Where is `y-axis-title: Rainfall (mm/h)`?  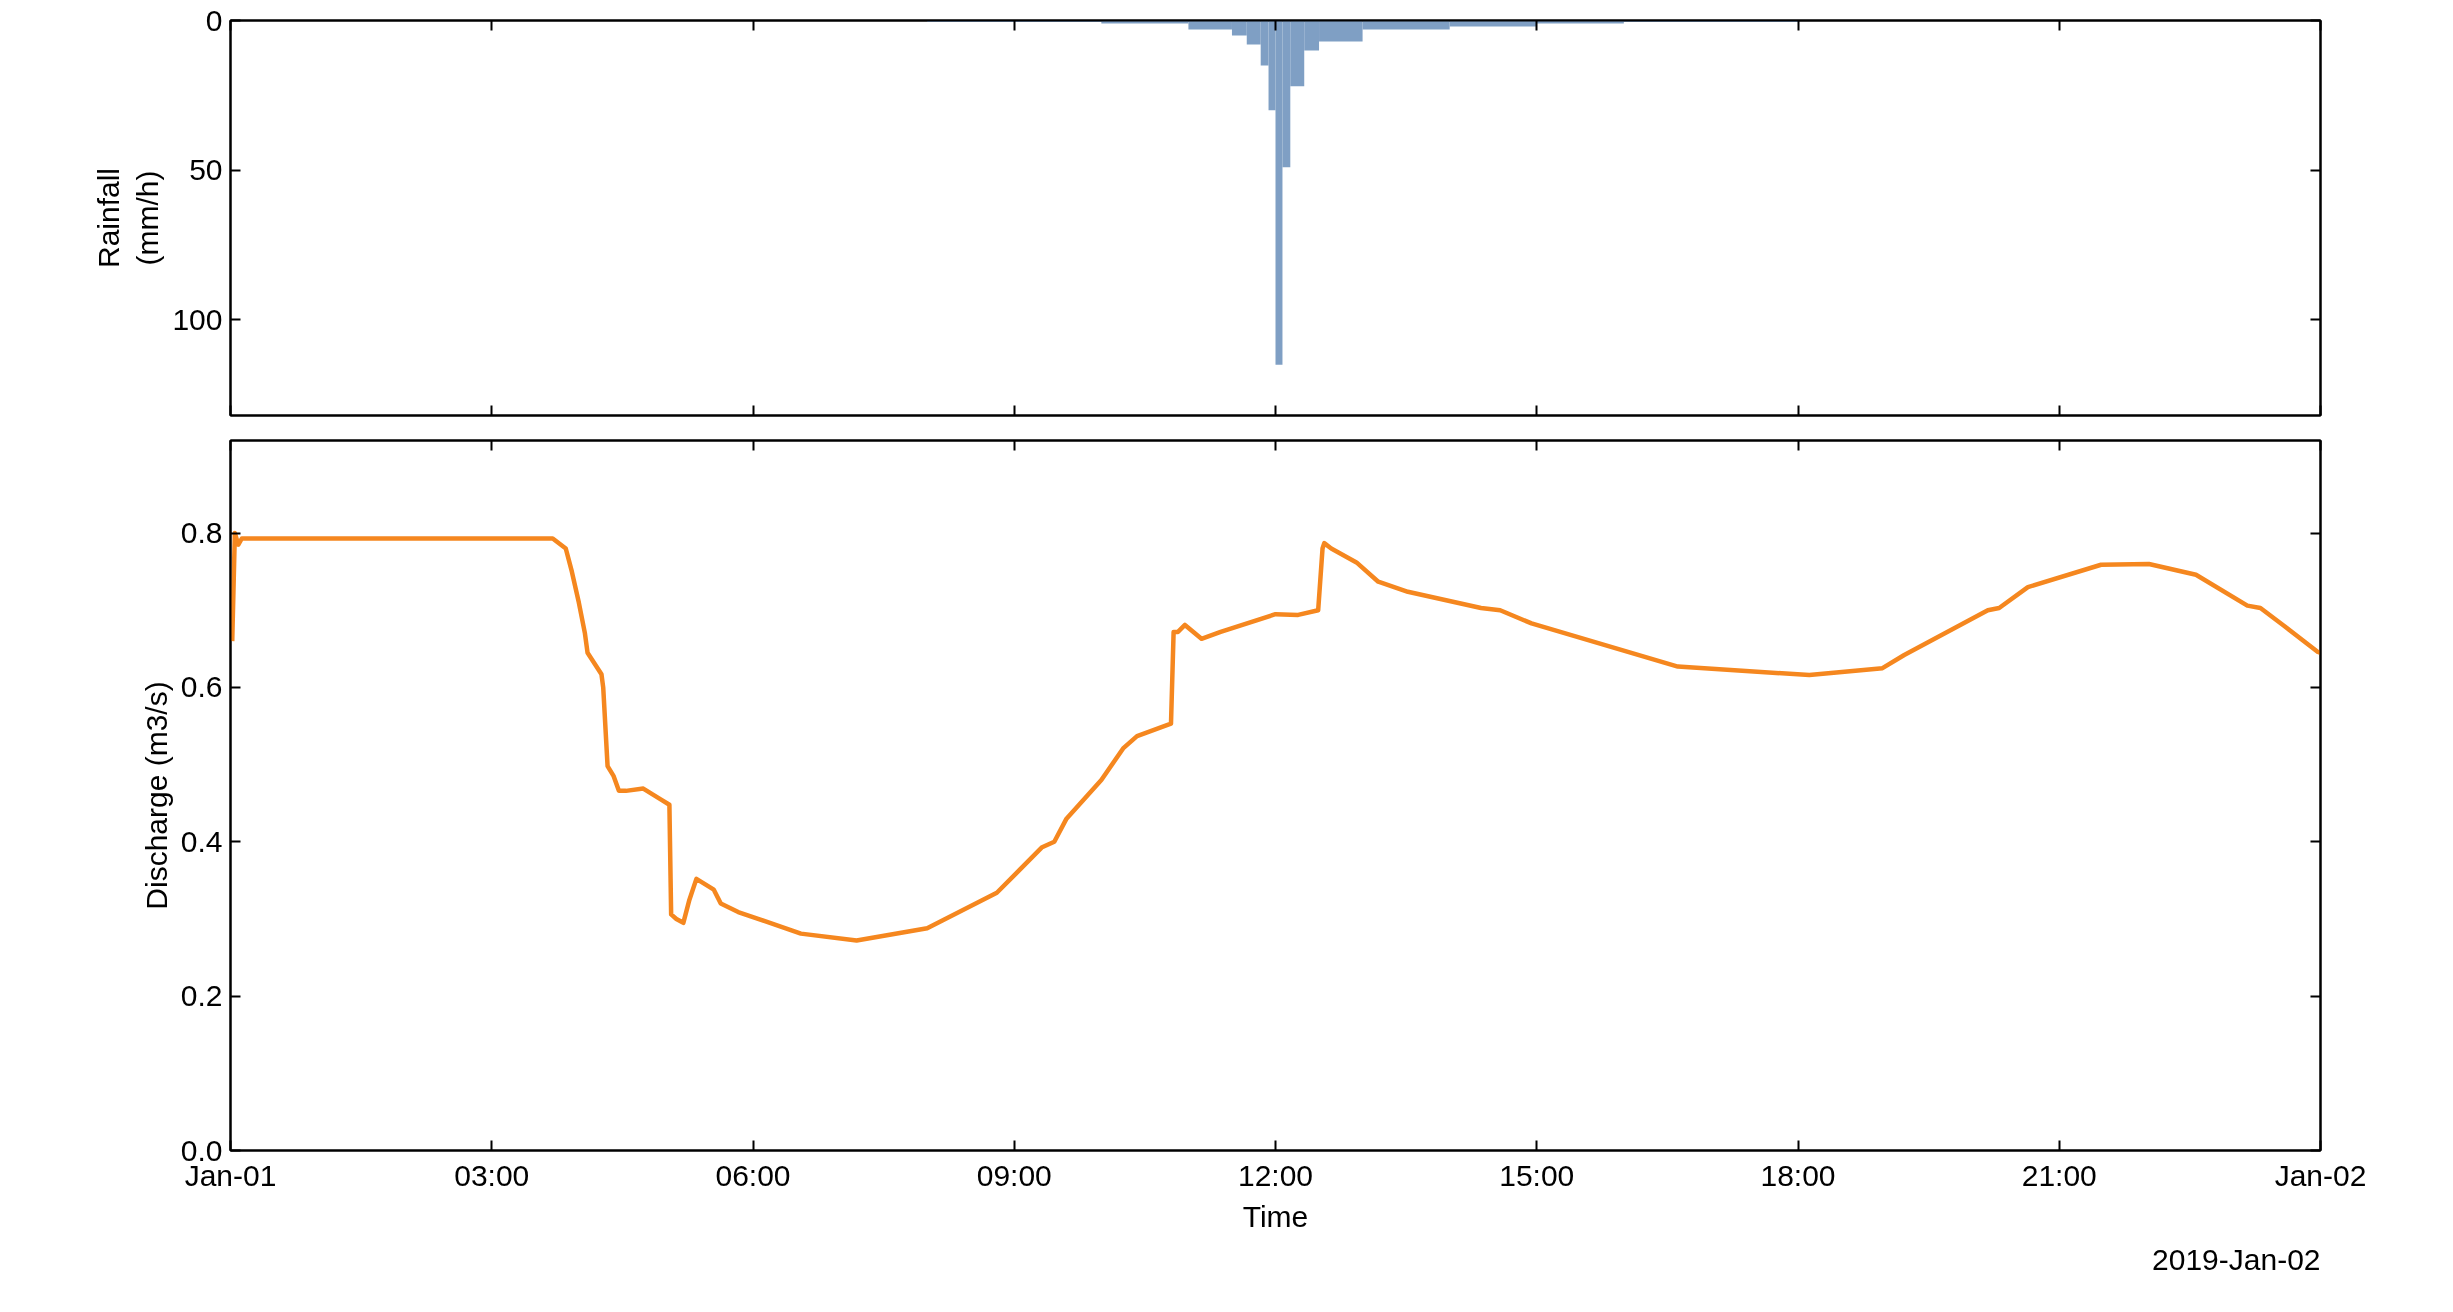 y-axis-title: Rainfall (mm/h) is located at coordinates (128, 218).